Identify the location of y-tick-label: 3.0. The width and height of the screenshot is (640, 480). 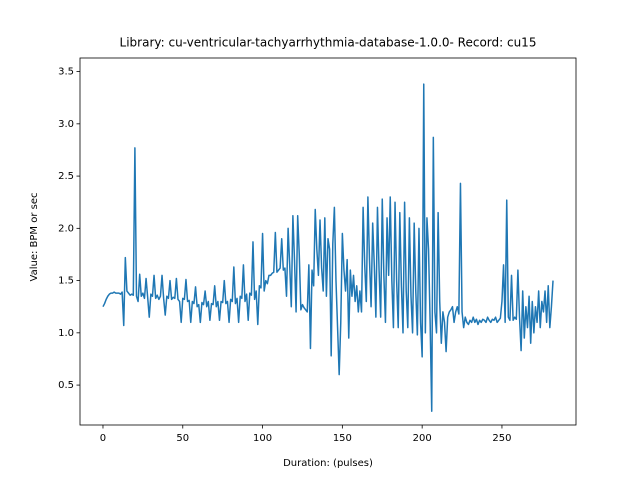
(66, 124).